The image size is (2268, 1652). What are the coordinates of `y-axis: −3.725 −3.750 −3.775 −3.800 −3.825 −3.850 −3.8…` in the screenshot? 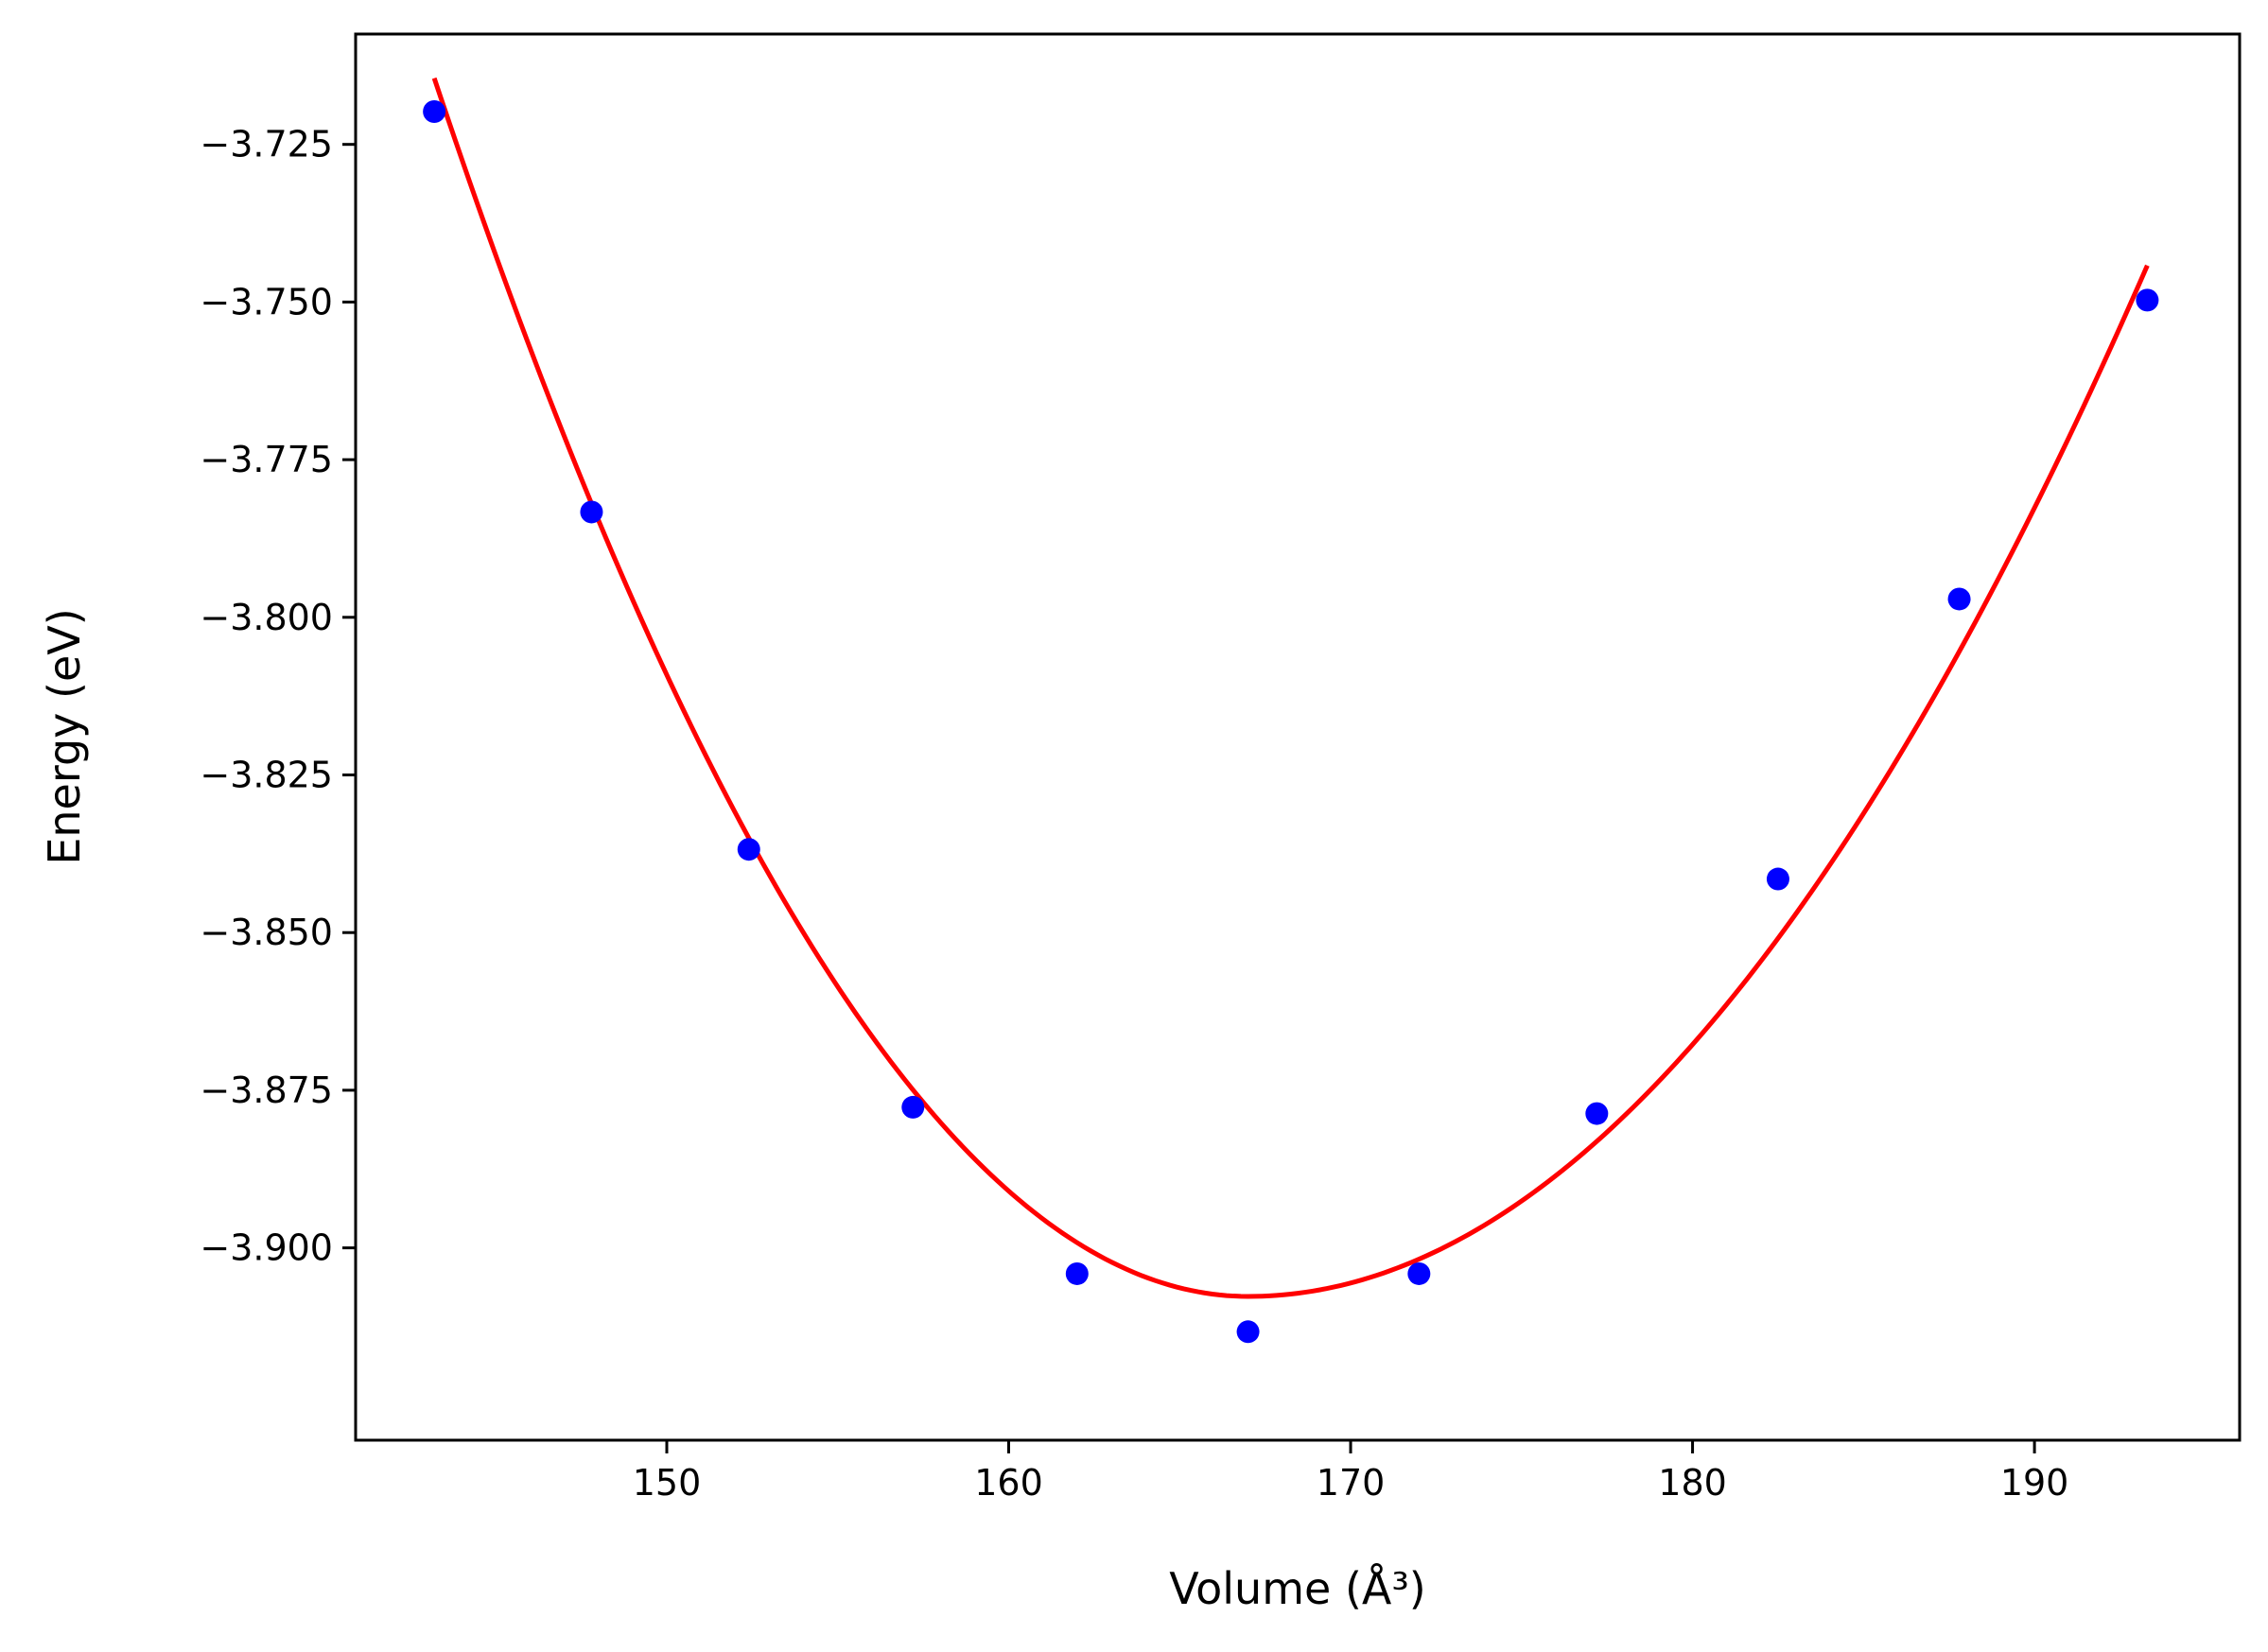 It's located at (278, 697).